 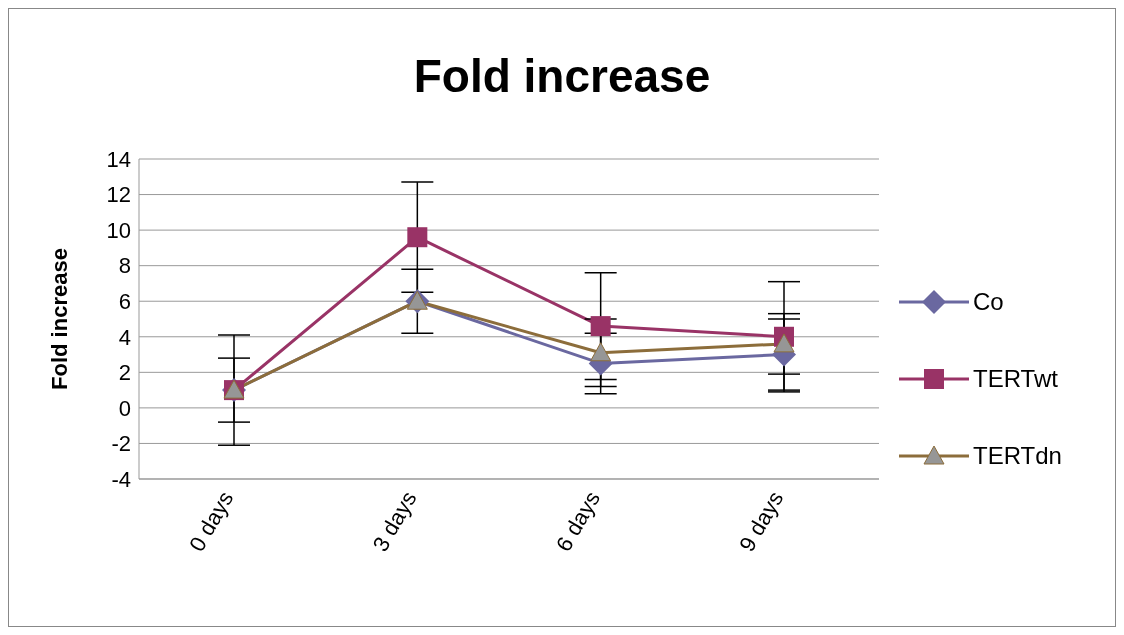 What do you see at coordinates (59, 319) in the screenshot?
I see `y-axis-title: Fold increase` at bounding box center [59, 319].